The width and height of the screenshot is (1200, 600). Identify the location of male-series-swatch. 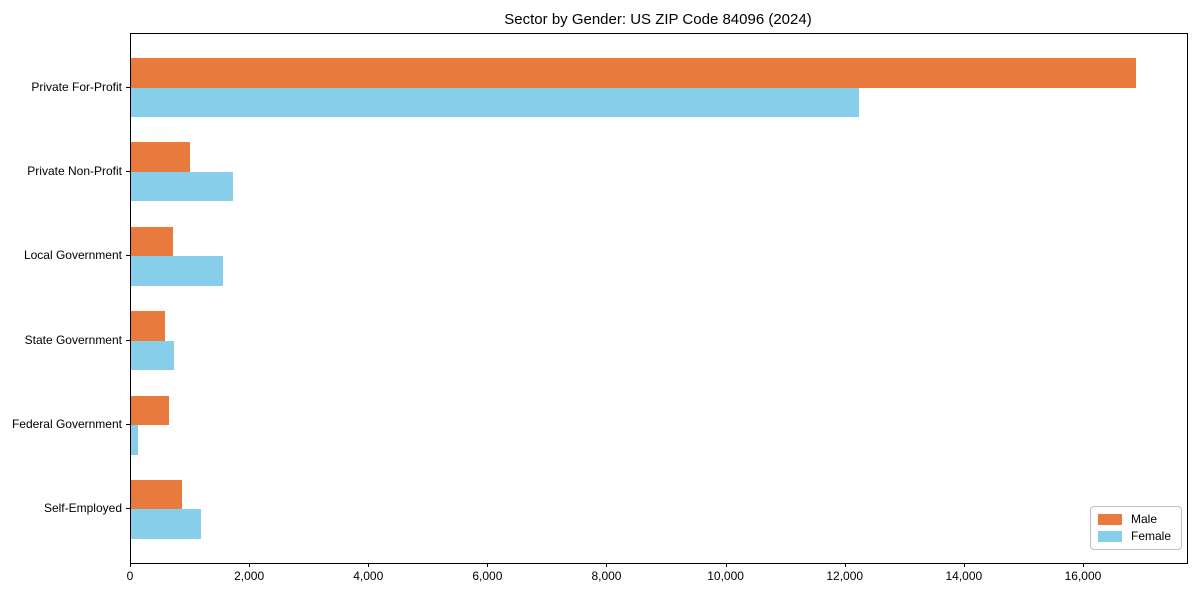
(1110, 519).